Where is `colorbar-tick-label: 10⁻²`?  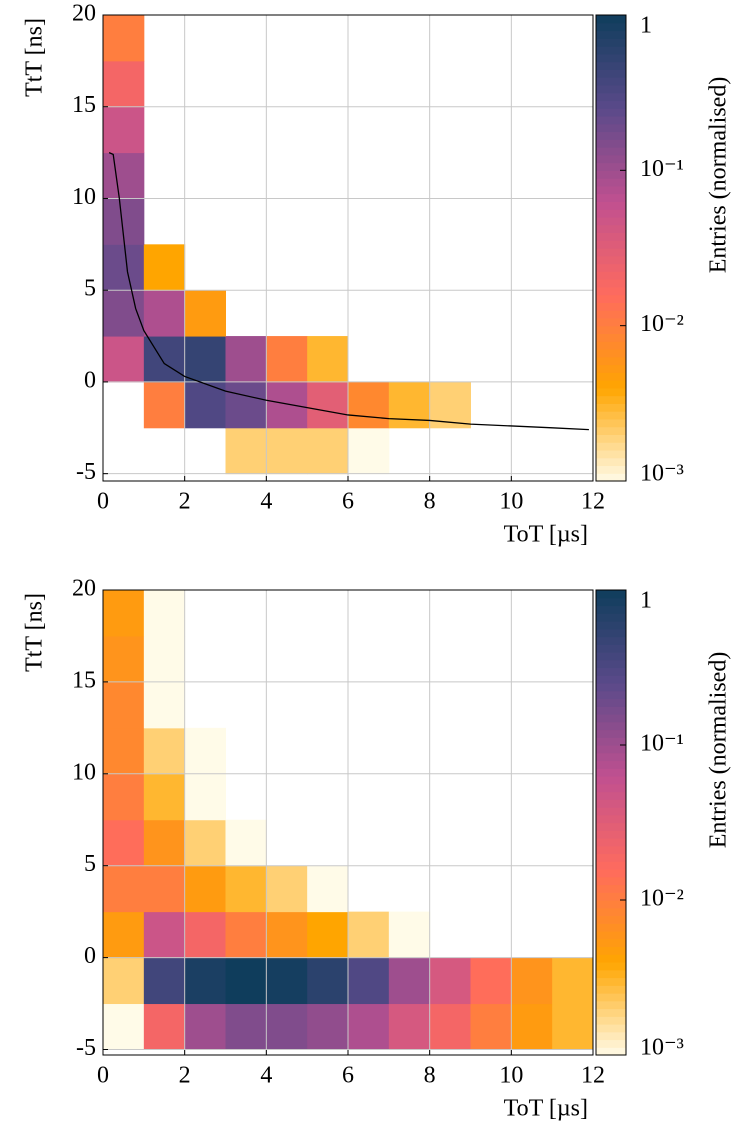 colorbar-tick-label: 10⁻² is located at coordinates (662, 324).